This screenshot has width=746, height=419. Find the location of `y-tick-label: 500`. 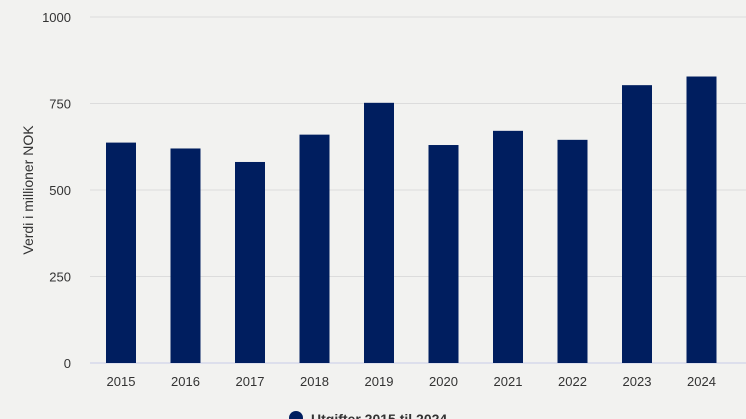

y-tick-label: 500 is located at coordinates (60, 190).